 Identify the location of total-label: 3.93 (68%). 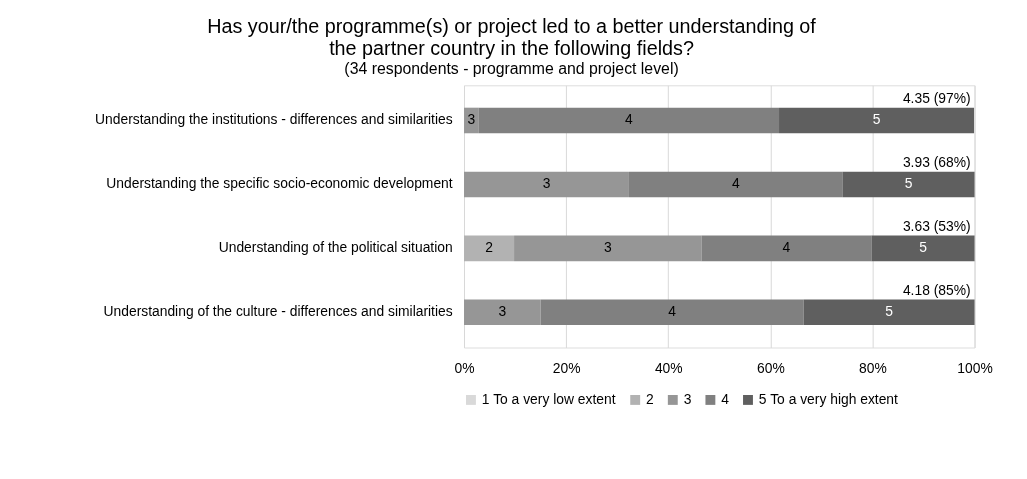
(936, 161).